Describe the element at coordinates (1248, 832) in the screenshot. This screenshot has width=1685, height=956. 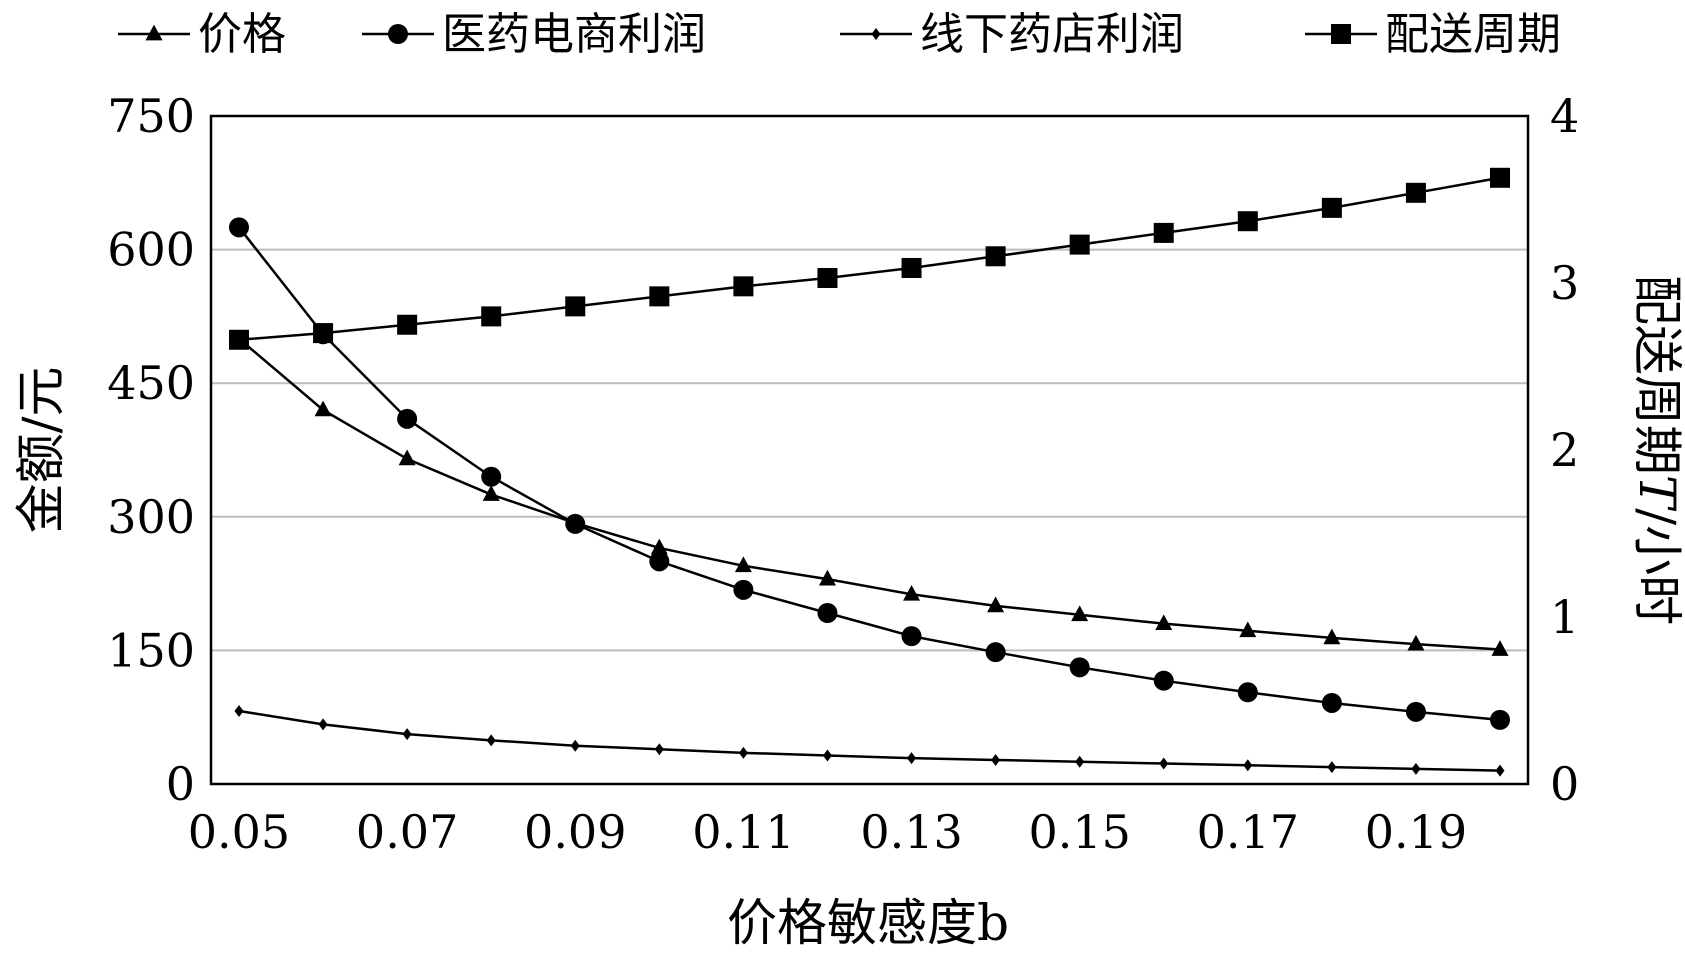
I see `x-tick-label: 0.17` at that location.